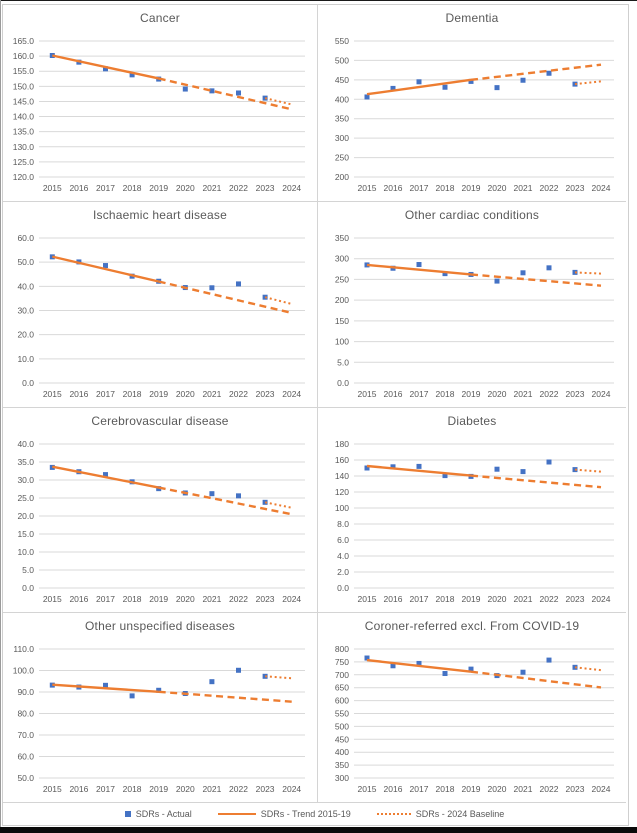 This screenshot has width=637, height=833. Describe the element at coordinates (24, 147) in the screenshot. I see `y-tick-label: 130.0` at that location.